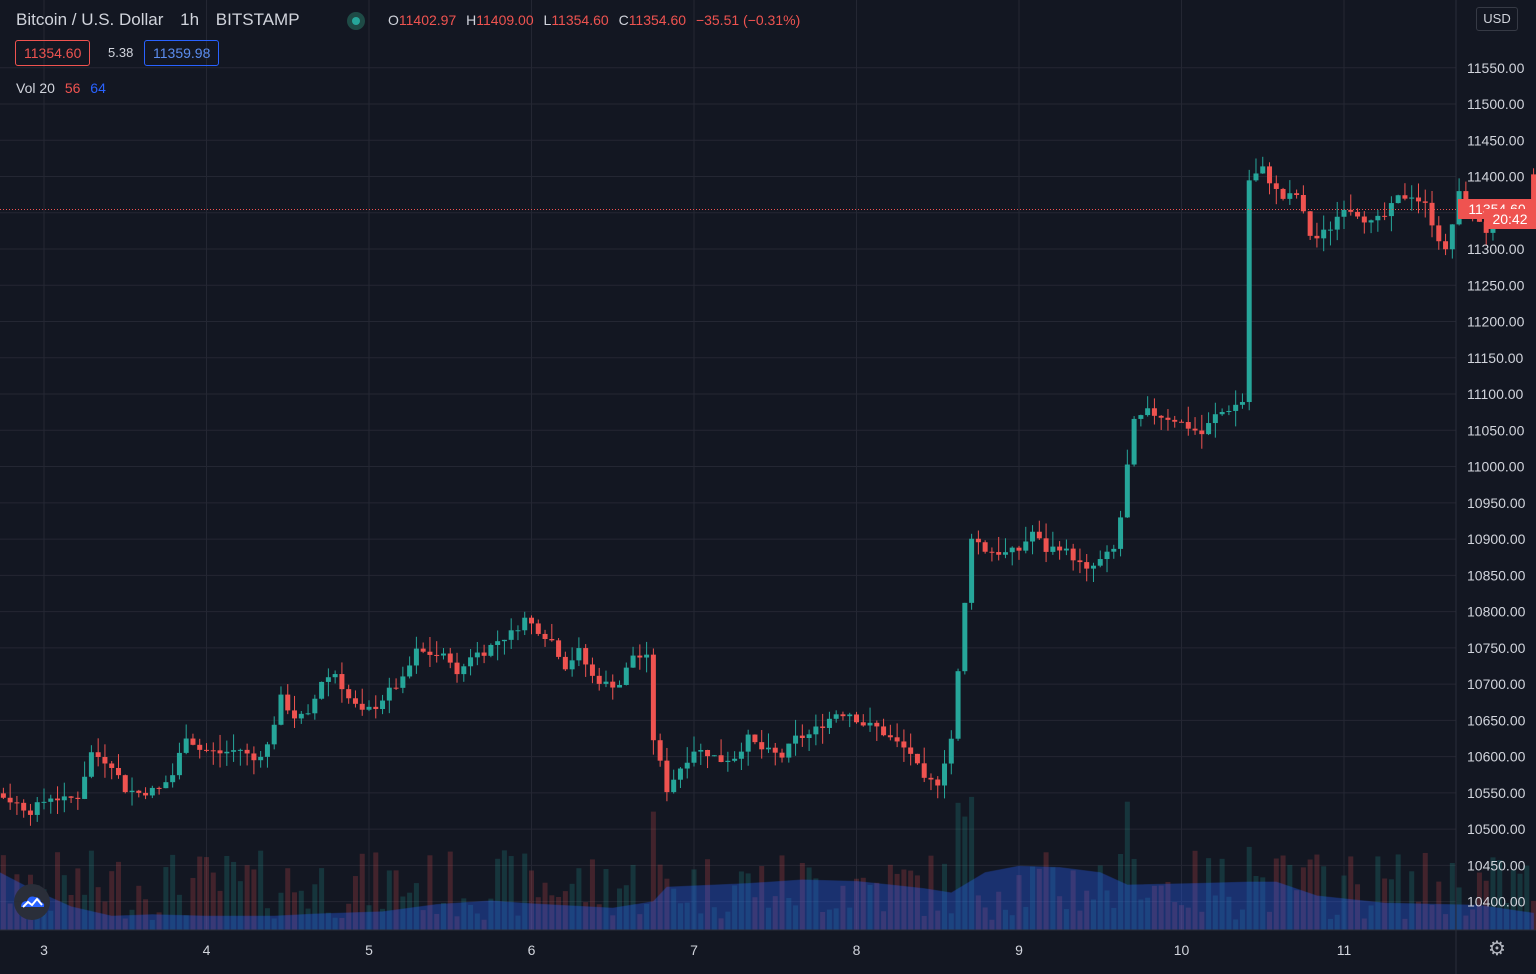 This screenshot has height=974, width=1536. I want to click on volume-series, so click(768, 863).